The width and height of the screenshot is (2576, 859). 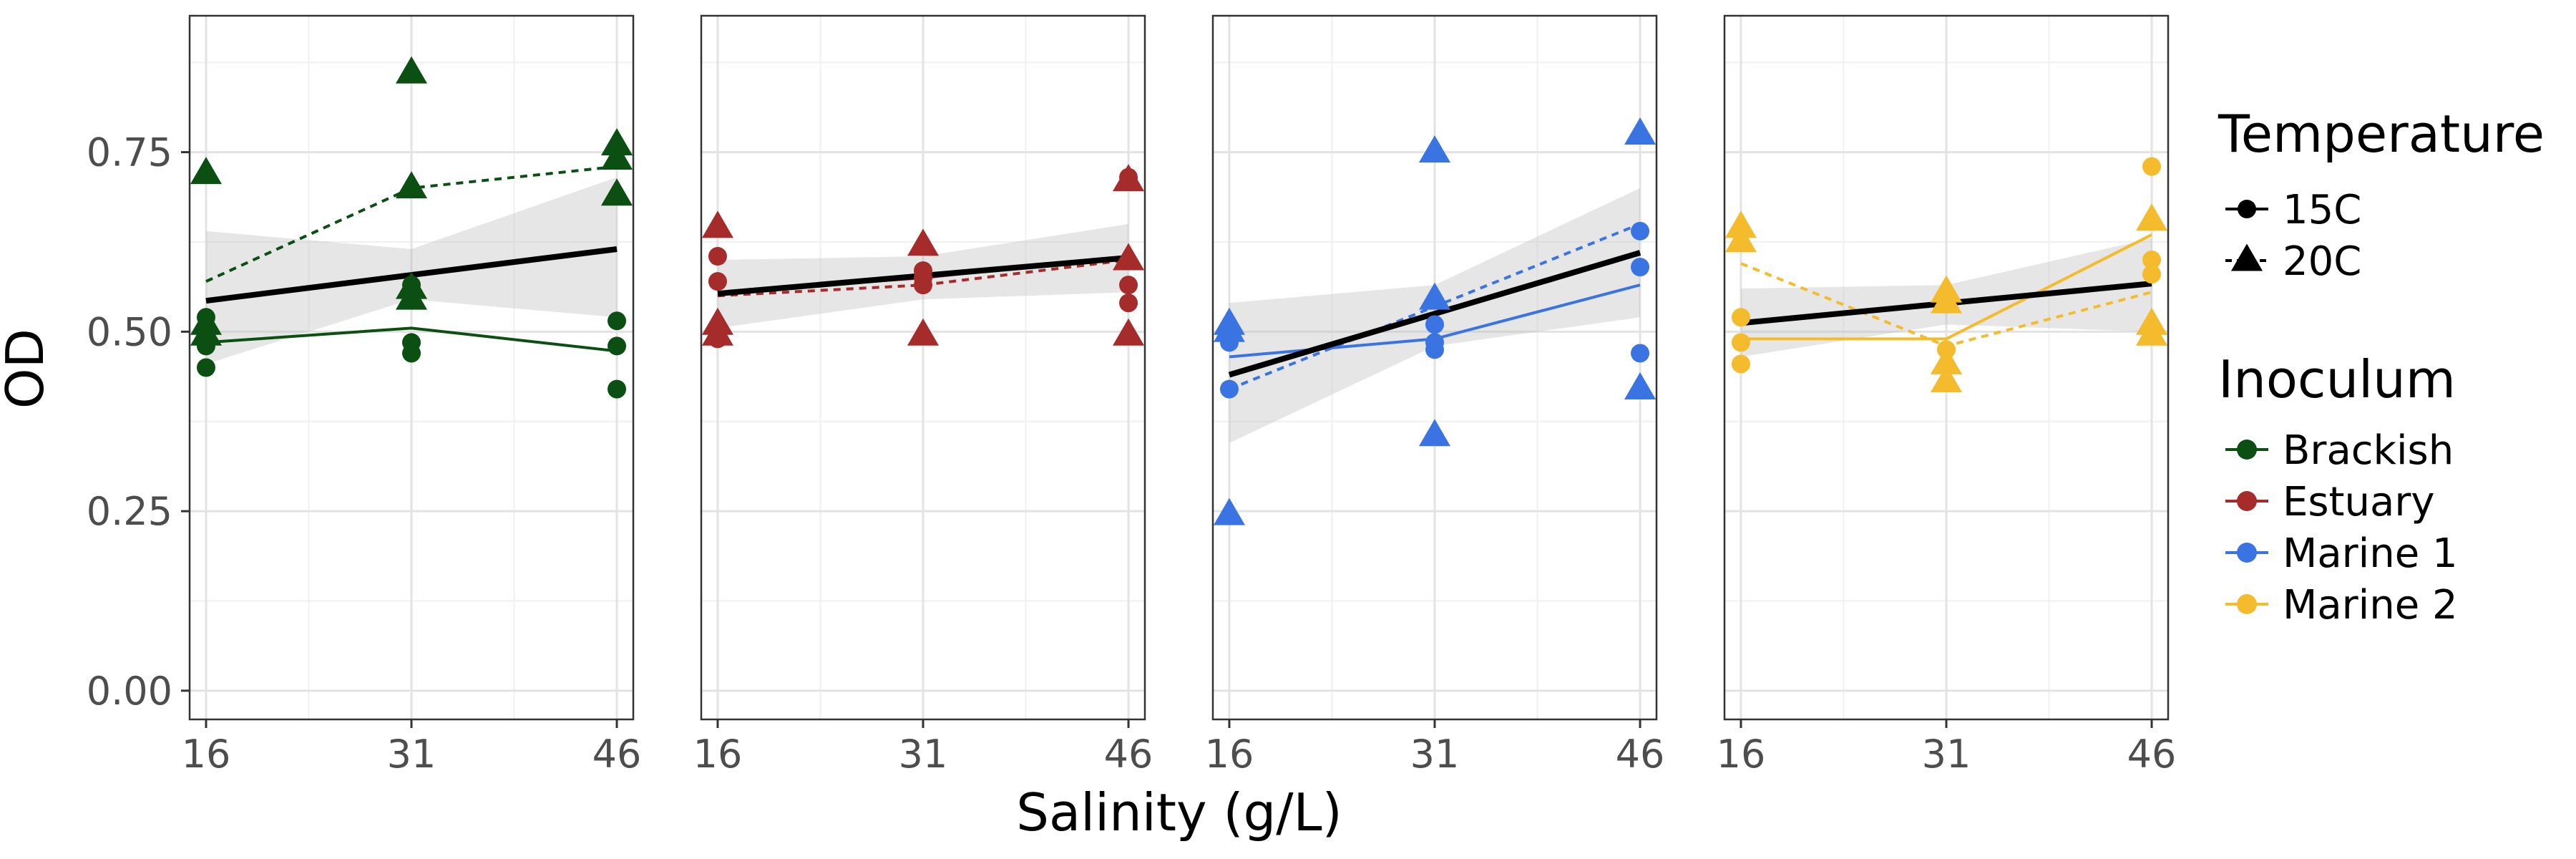 I want to click on trend-line-20c, so click(x=923, y=278).